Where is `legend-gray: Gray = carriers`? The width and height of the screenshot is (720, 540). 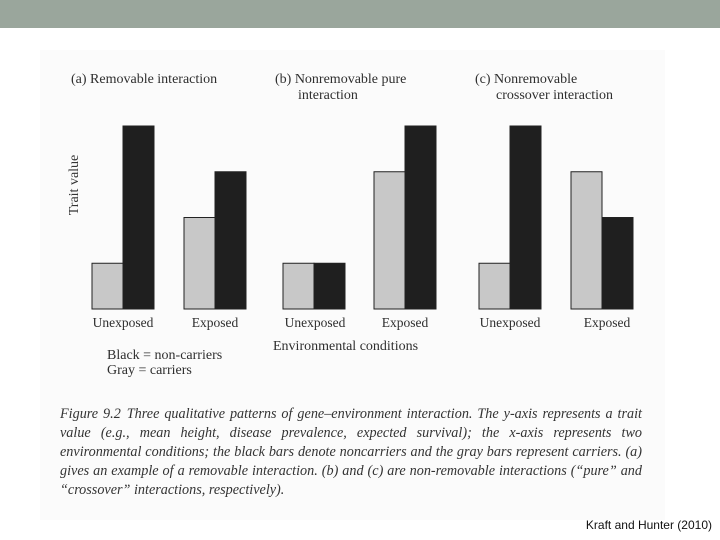 legend-gray: Gray = carriers is located at coordinates (149, 370).